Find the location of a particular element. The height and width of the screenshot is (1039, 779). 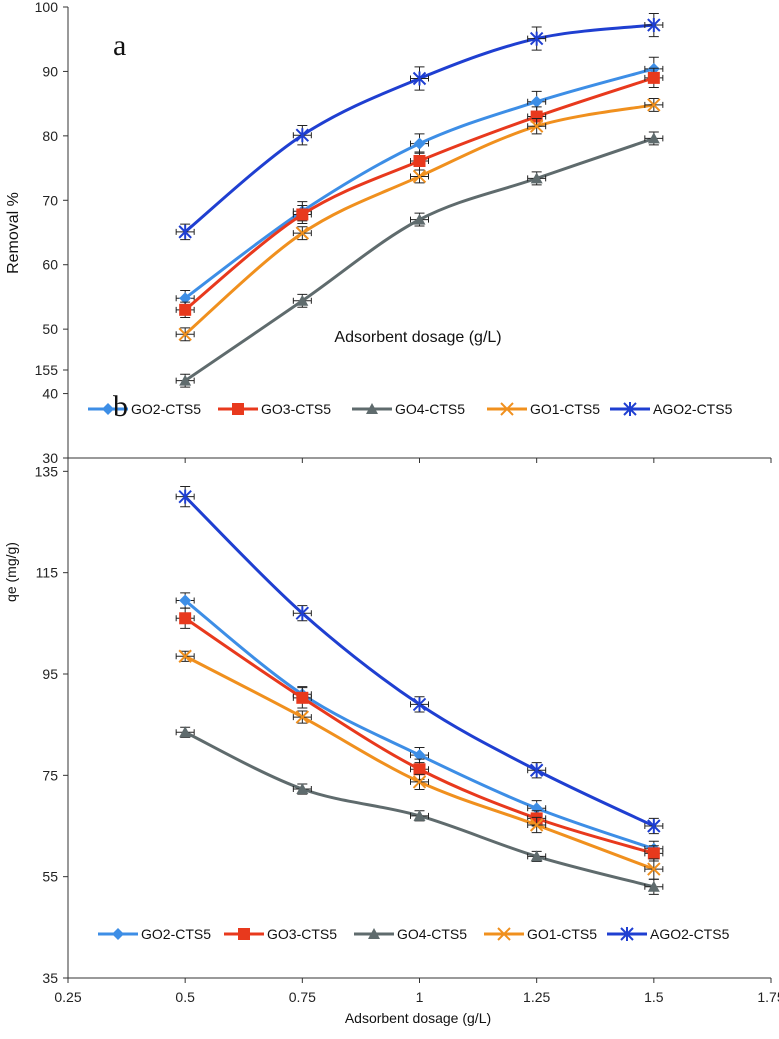

y-tick-label: 135 is located at coordinates (47, 471).